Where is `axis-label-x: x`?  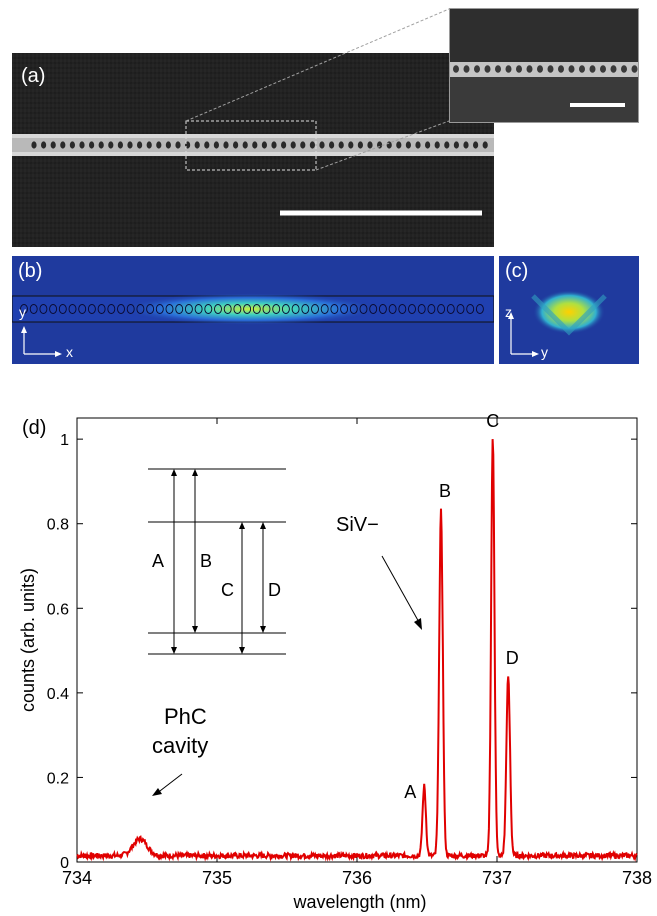
axis-label-x: x is located at coordinates (69, 352).